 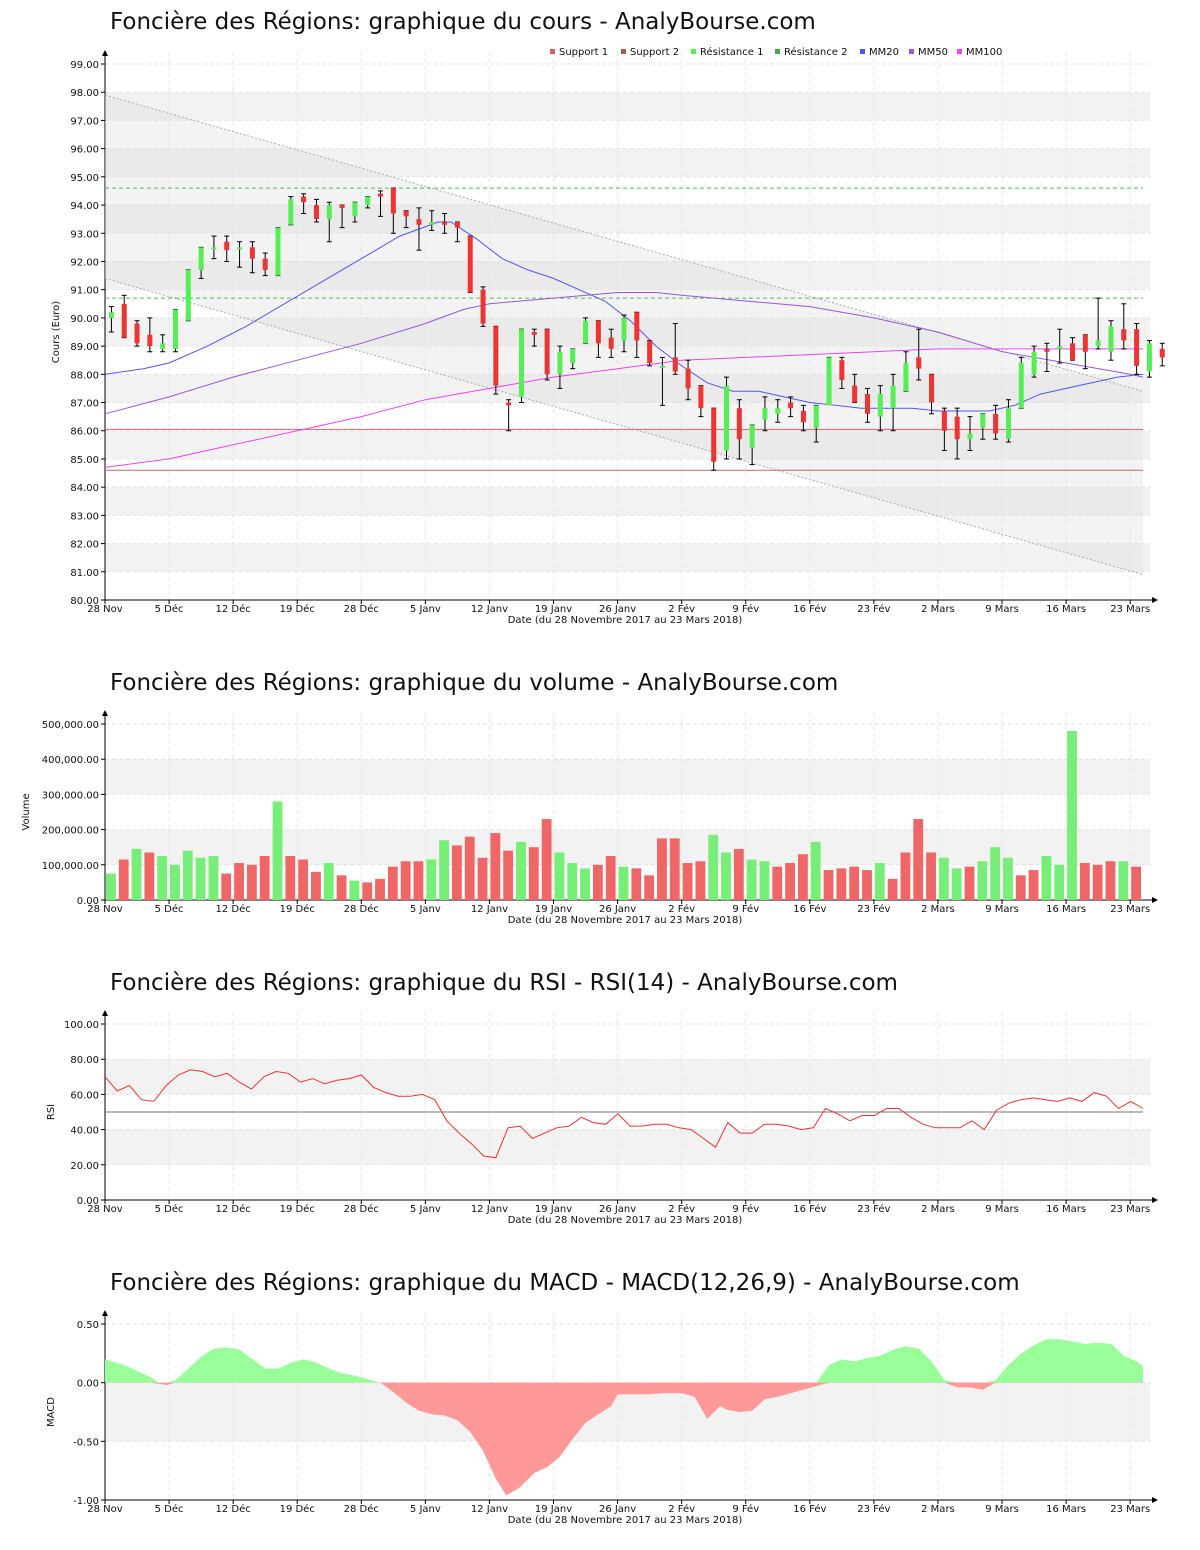 I want to click on legend-label: MM50, so click(x=933, y=52).